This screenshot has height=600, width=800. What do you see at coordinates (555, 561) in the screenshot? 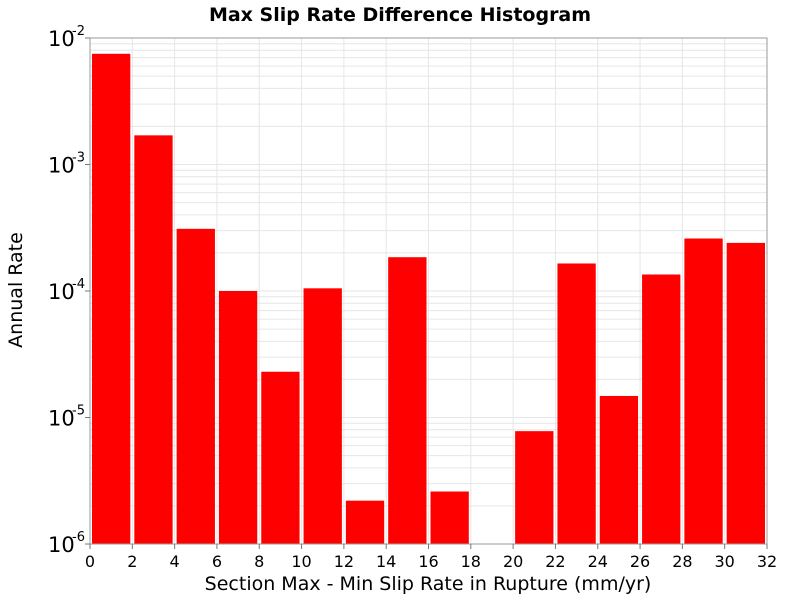
I see `x-tick-label: 22` at bounding box center [555, 561].